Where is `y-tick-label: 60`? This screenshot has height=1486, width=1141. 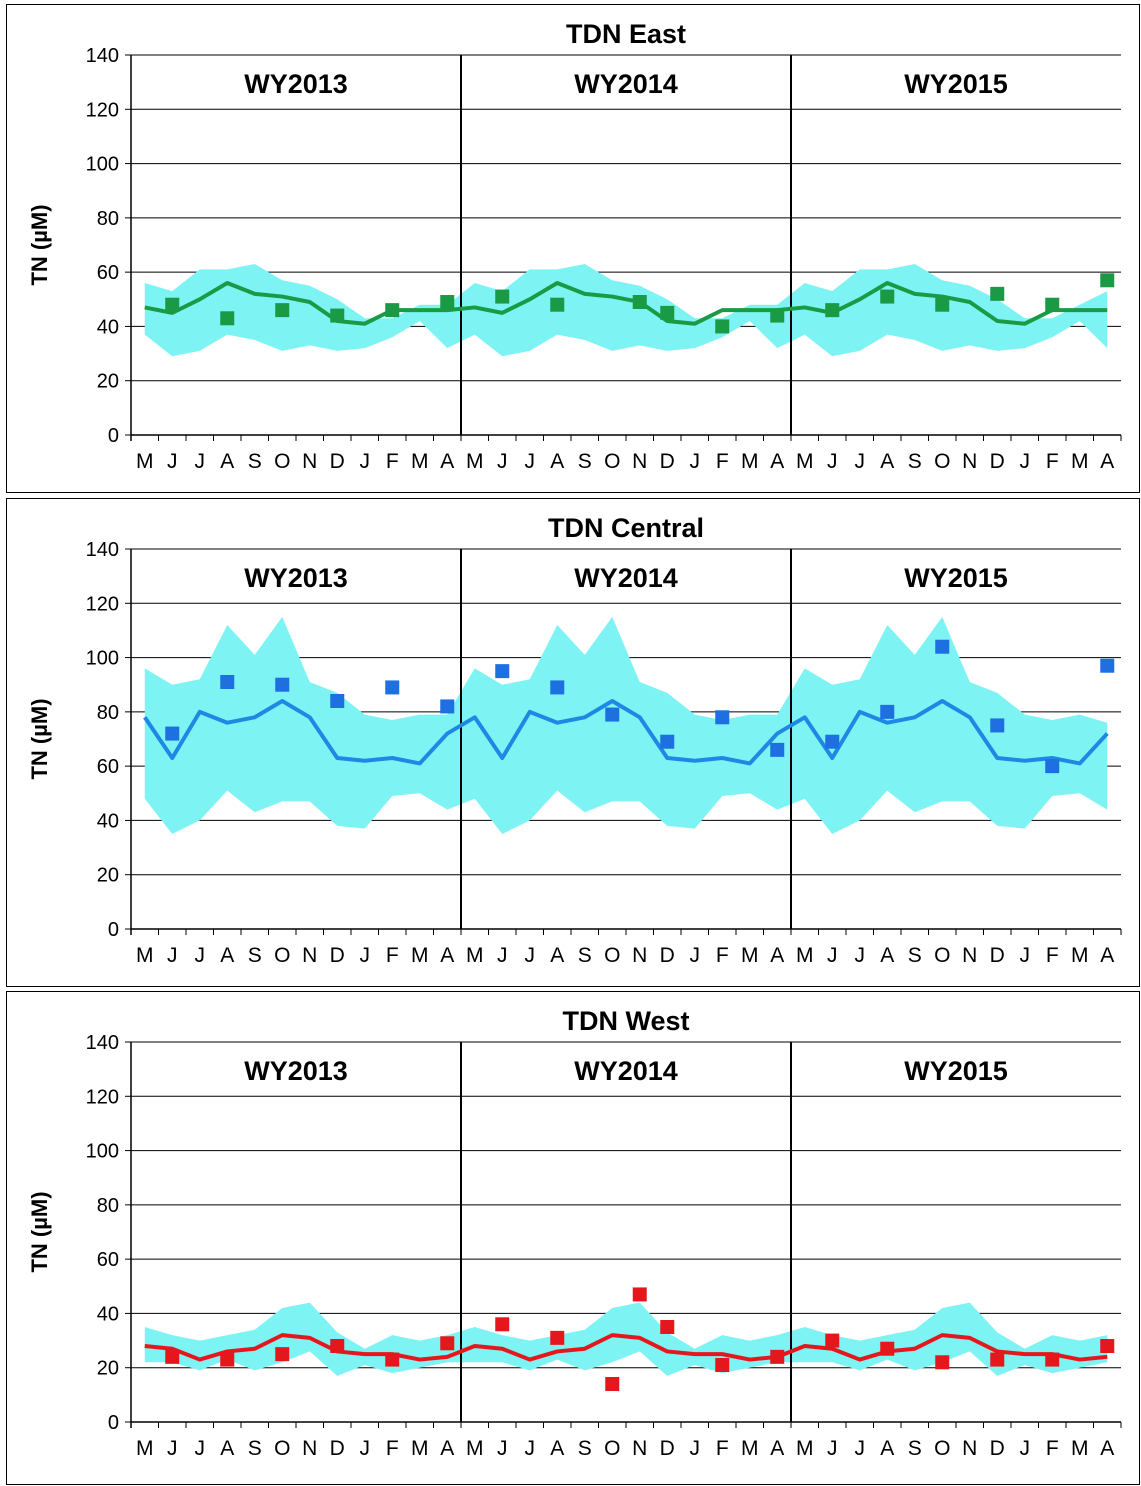
y-tick-label: 60 is located at coordinates (108, 273).